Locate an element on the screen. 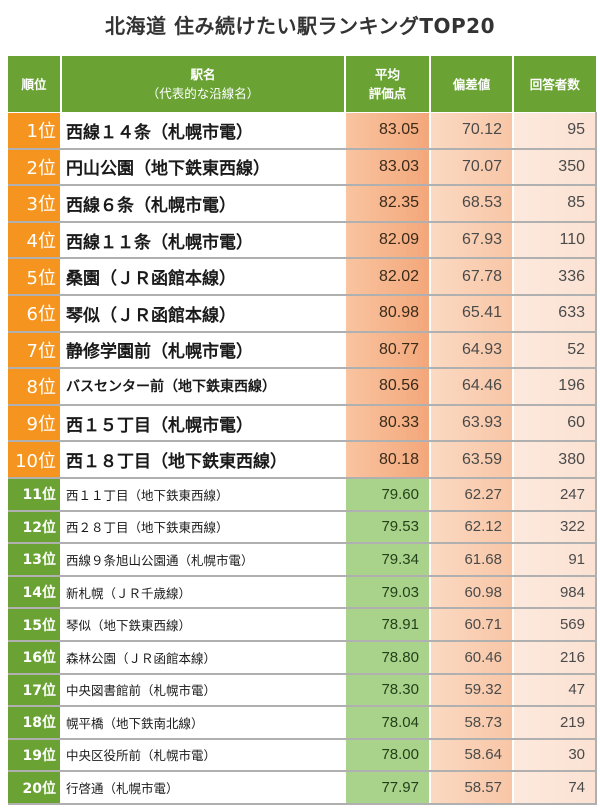 The image size is (600, 810). responses-cell: 110 is located at coordinates (554, 240).